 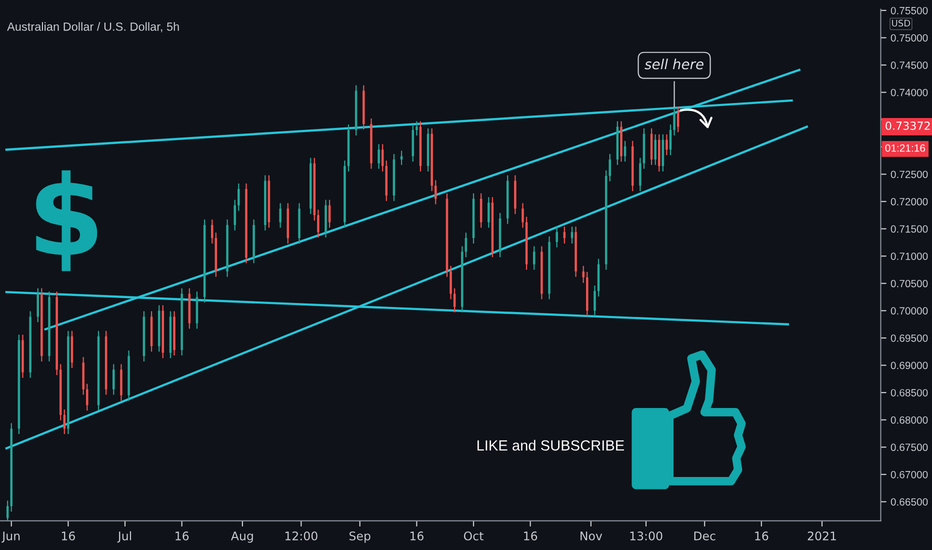 What do you see at coordinates (909, 338) in the screenshot?
I see `y-tick-label: 0.69500` at bounding box center [909, 338].